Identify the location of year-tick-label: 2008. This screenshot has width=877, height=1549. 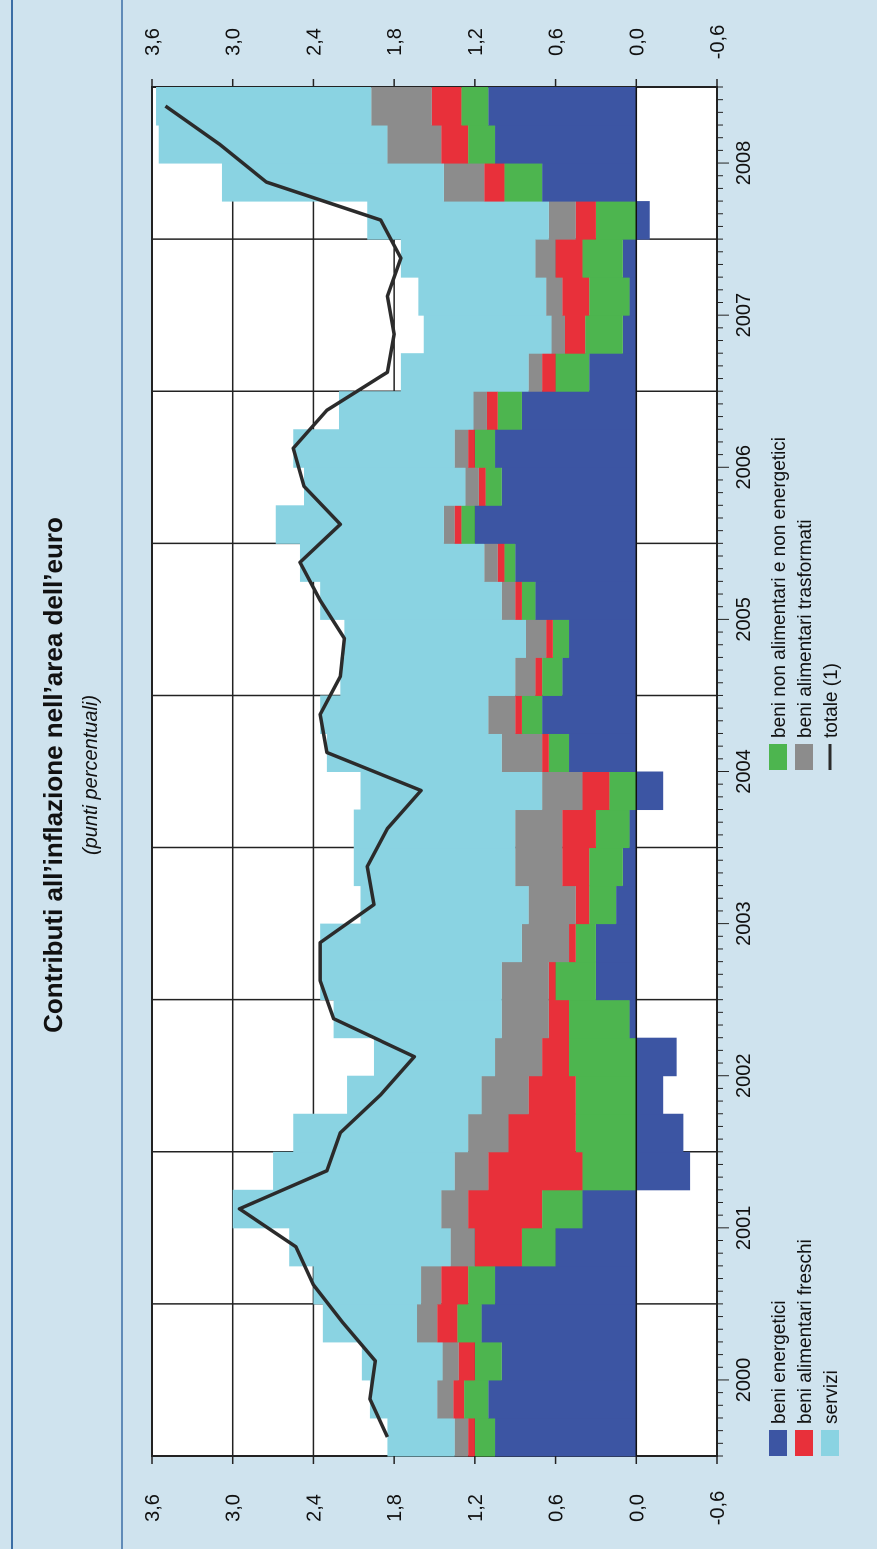
(744, 163).